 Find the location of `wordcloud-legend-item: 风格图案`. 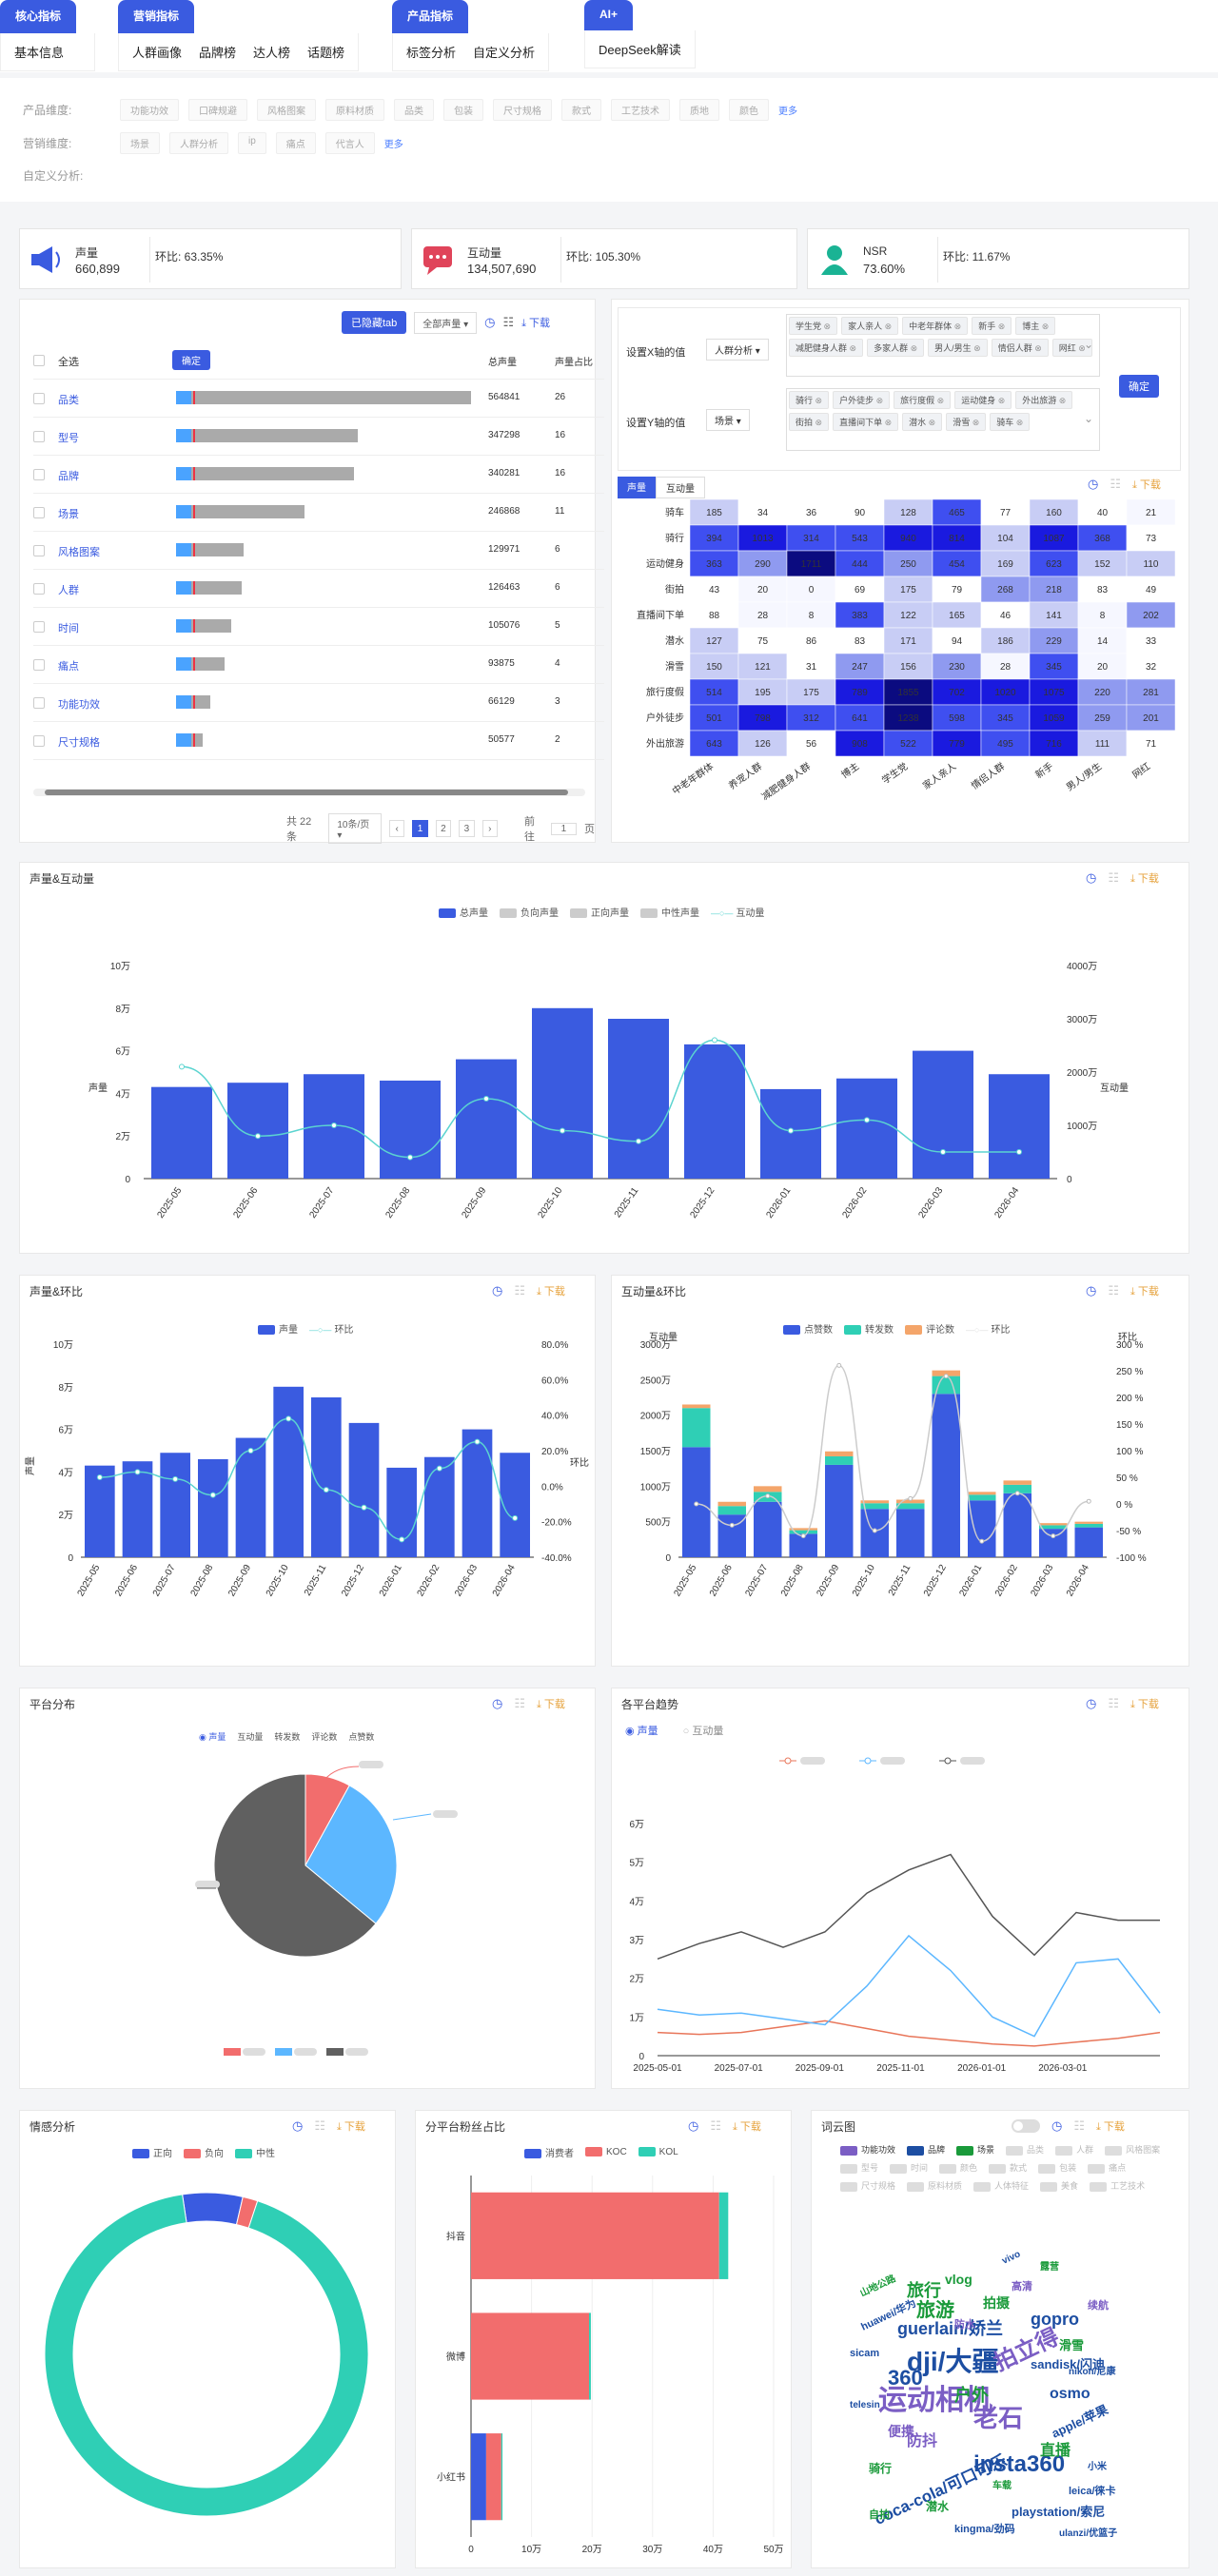

wordcloud-legend-item: 风格图案 is located at coordinates (1132, 2149).